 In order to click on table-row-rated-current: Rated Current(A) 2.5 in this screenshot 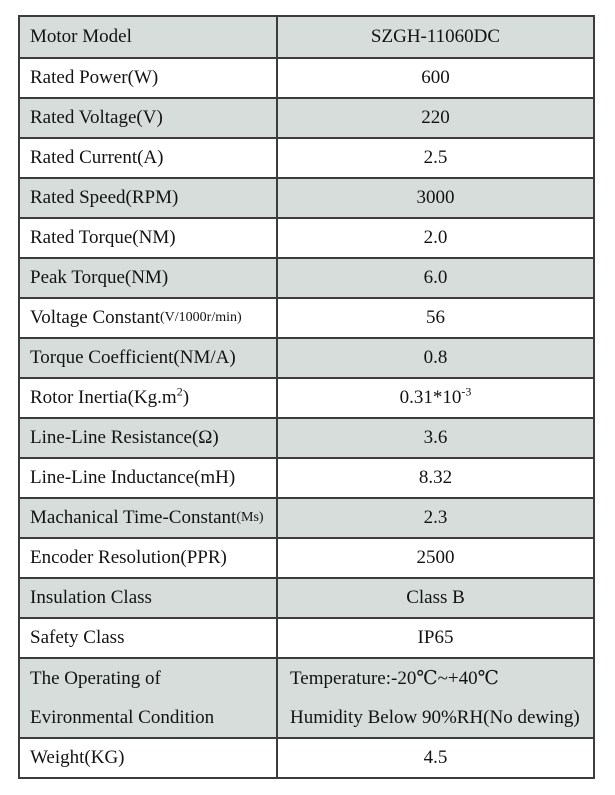, I will do `click(306, 157)`.